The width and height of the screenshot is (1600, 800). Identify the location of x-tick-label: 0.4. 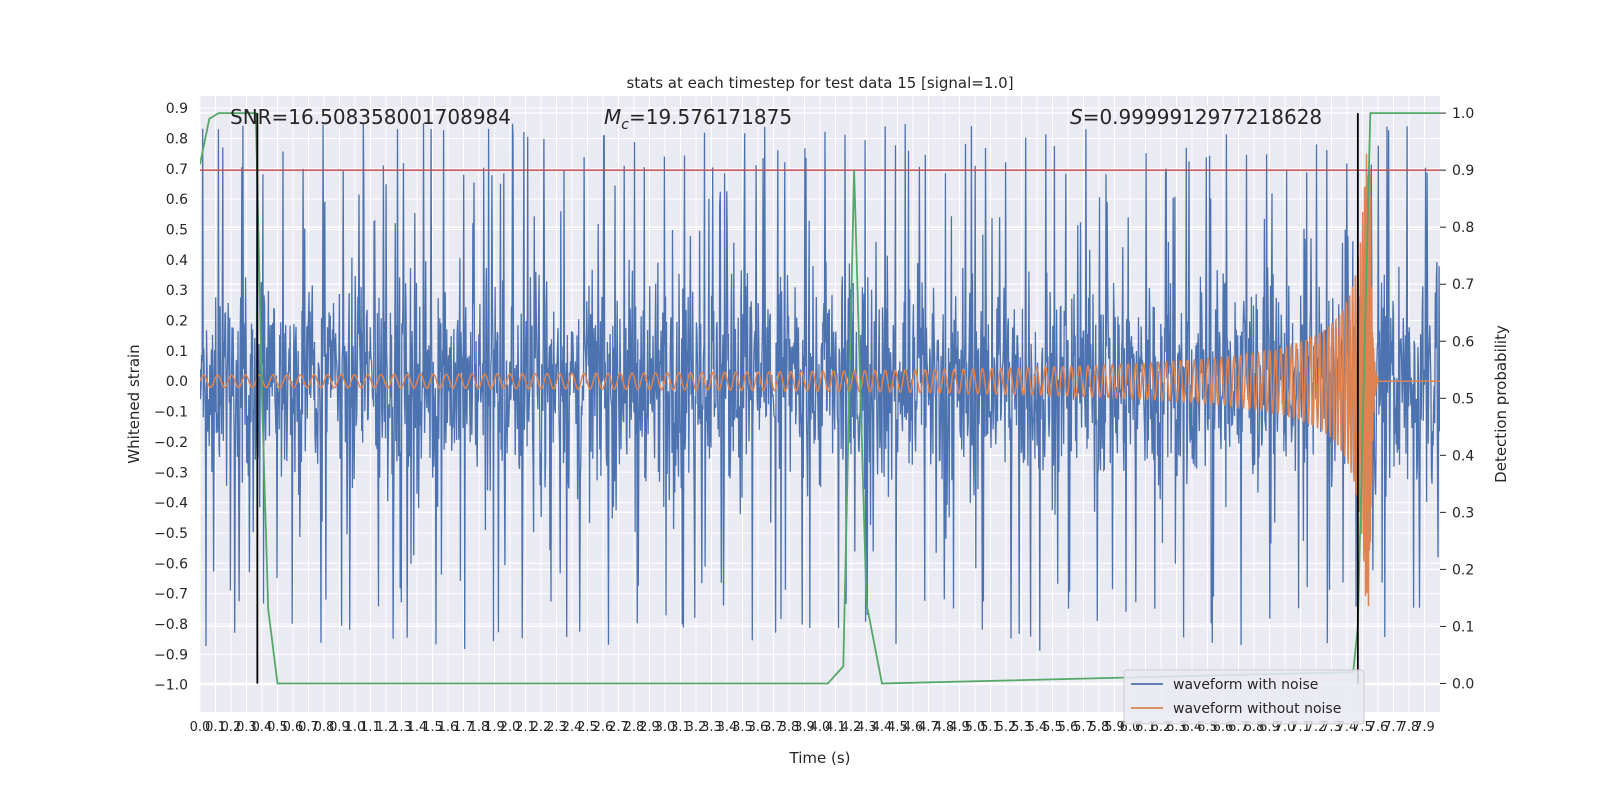
(262, 727).